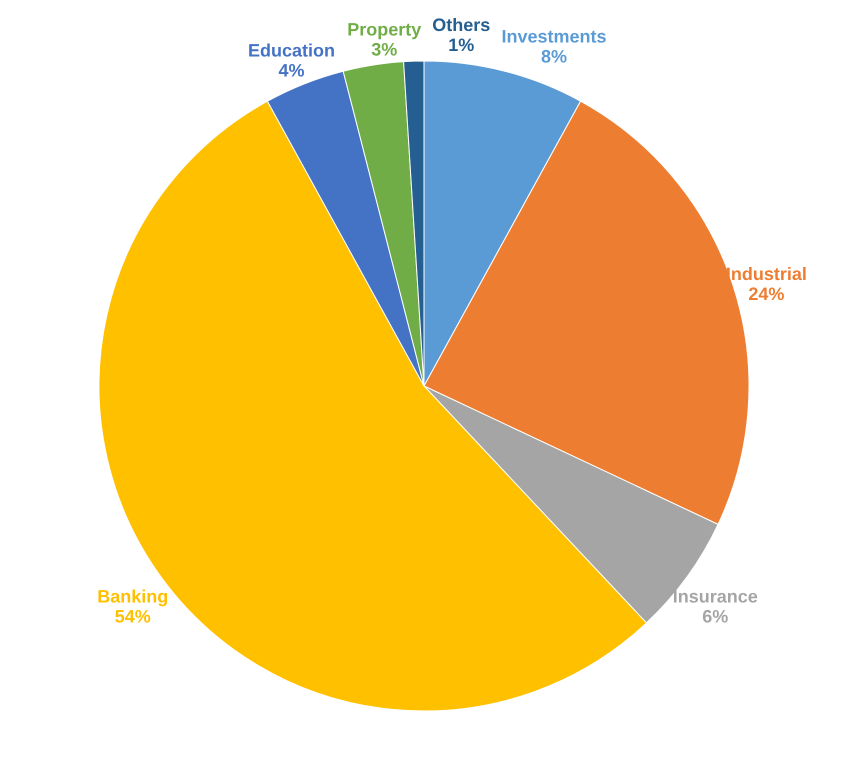  What do you see at coordinates (384, 49) in the screenshot?
I see `data-label: 3%` at bounding box center [384, 49].